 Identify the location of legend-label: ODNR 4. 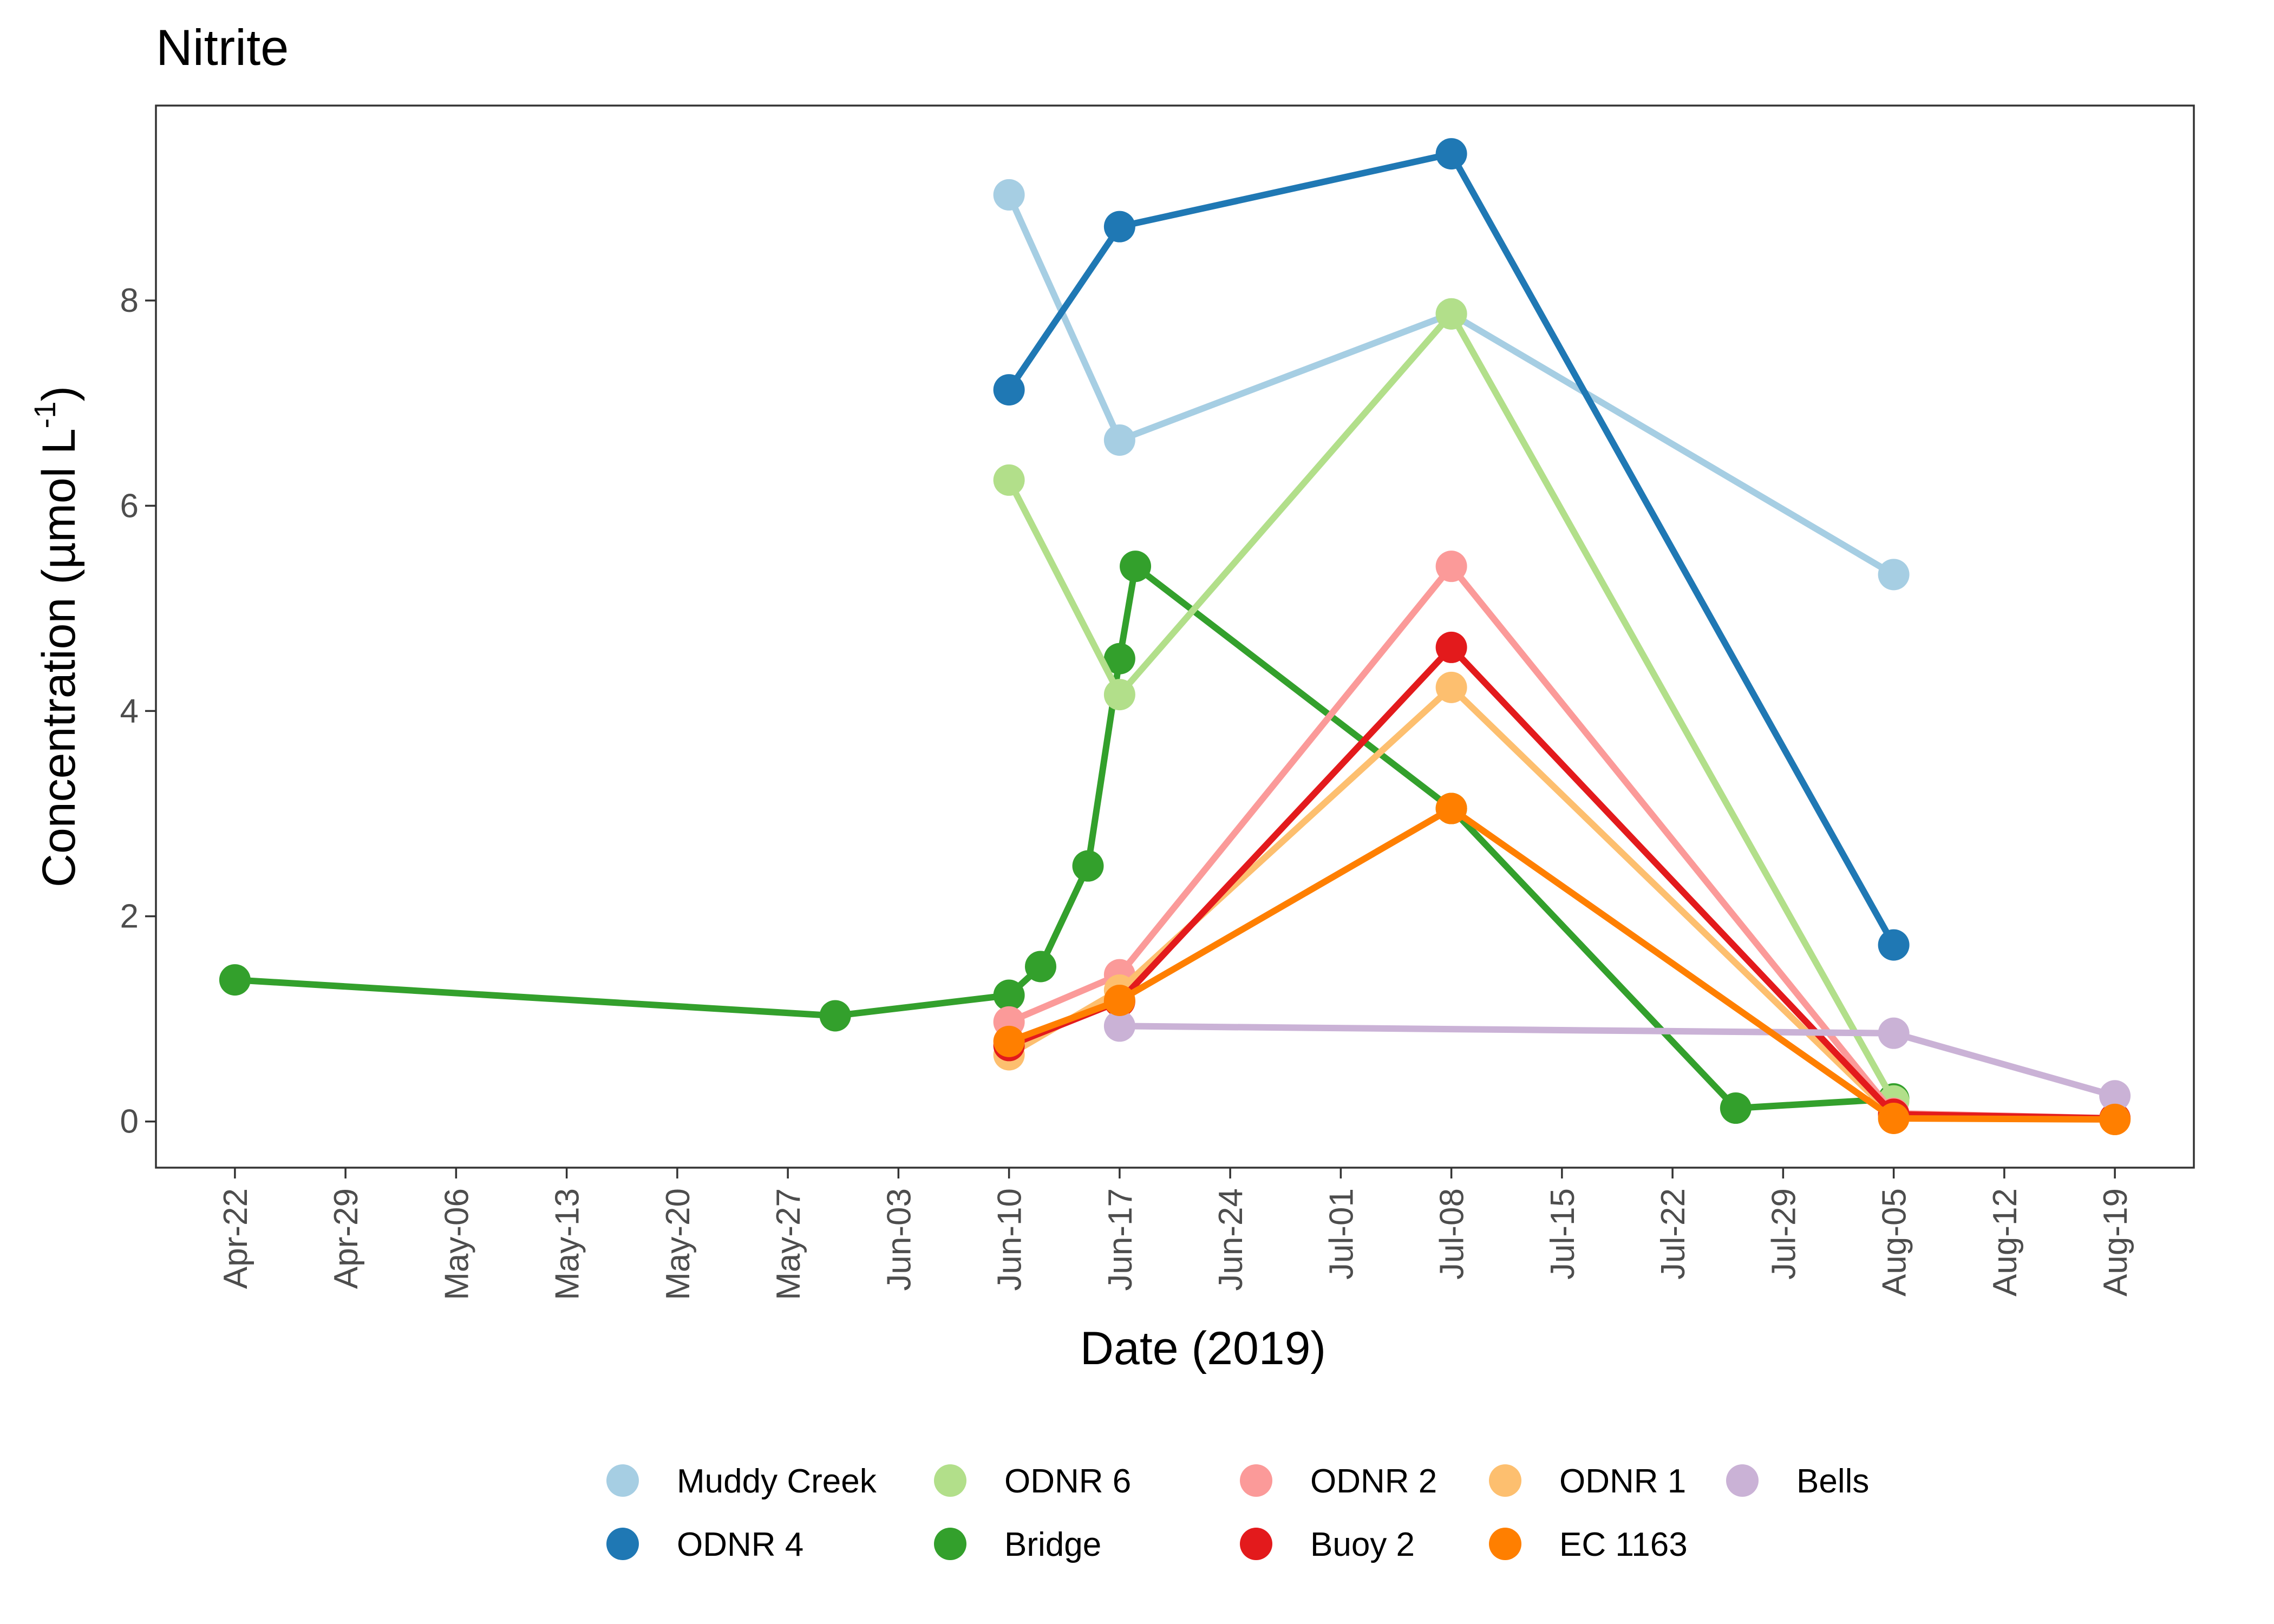
(740, 1545).